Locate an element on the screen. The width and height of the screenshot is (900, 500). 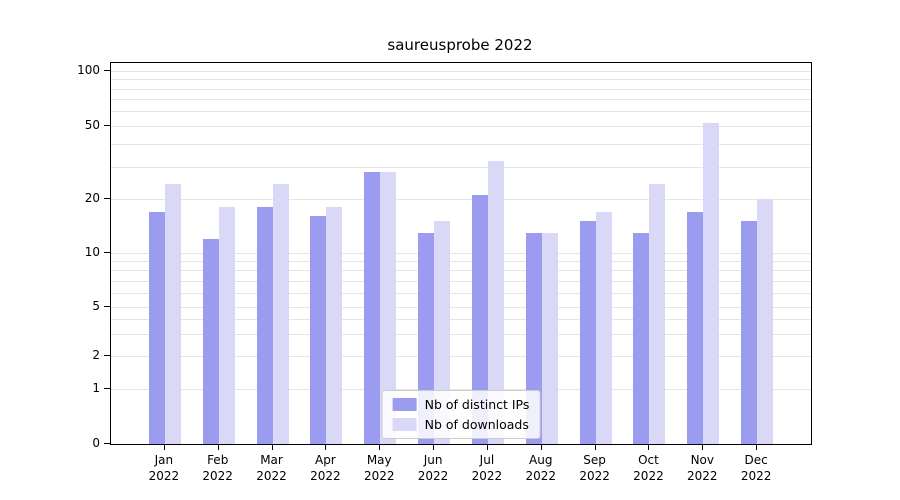
bar-distinct-ips-nov is located at coordinates (695, 327).